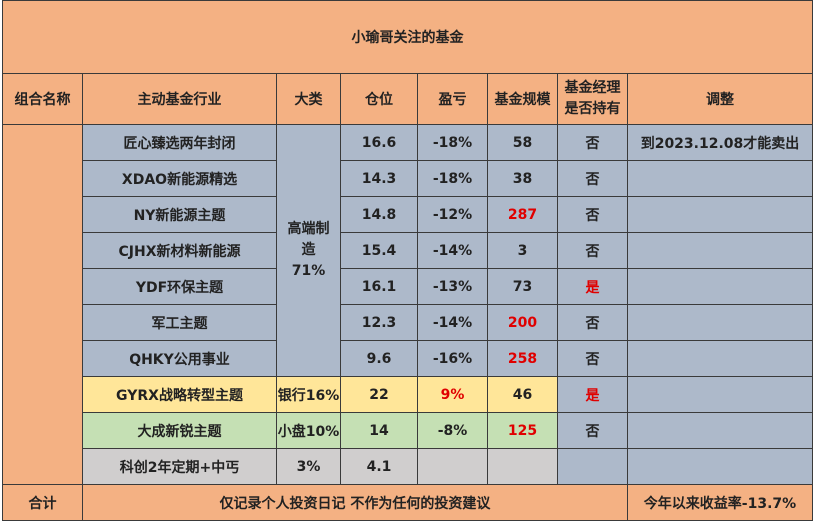 The image size is (815, 523). What do you see at coordinates (179, 250) in the screenshot?
I see `fund-name: CJHX新材料新能源` at bounding box center [179, 250].